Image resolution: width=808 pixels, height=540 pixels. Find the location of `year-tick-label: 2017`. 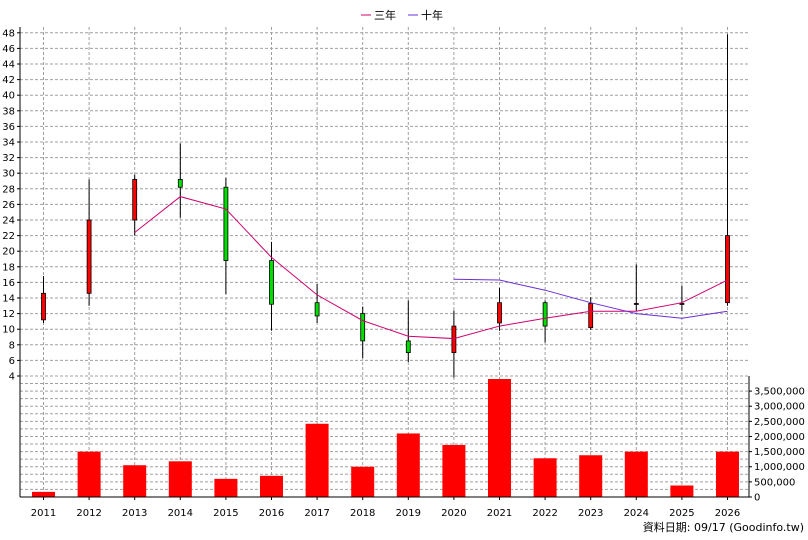

year-tick-label: 2017 is located at coordinates (316, 513).